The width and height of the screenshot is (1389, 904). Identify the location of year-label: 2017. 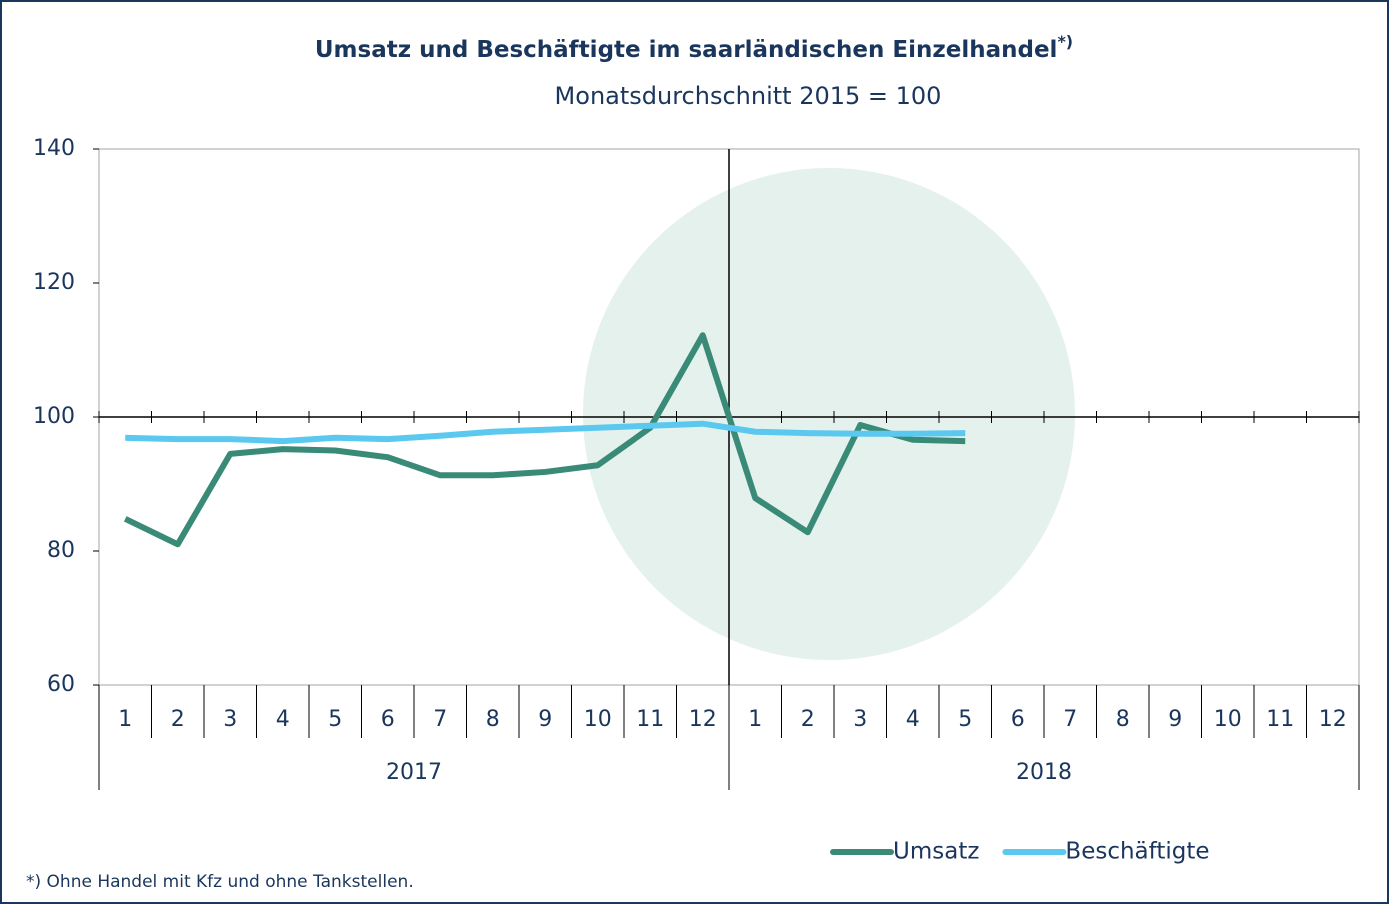
(414, 772).